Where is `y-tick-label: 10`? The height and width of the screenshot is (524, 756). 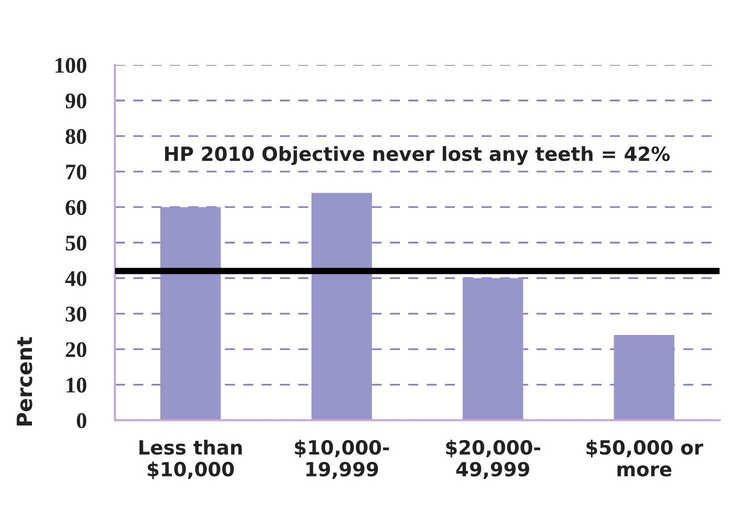 y-tick-label: 10 is located at coordinates (76, 385).